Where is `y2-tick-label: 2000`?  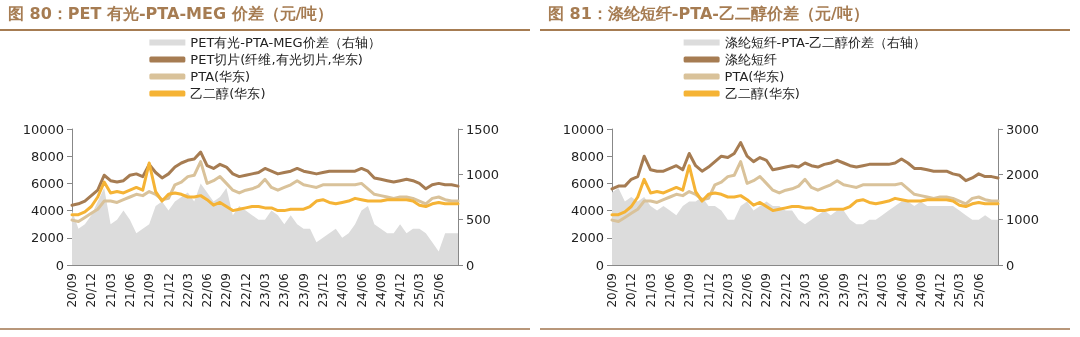
y2-tick-label: 2000 is located at coordinates (1023, 174).